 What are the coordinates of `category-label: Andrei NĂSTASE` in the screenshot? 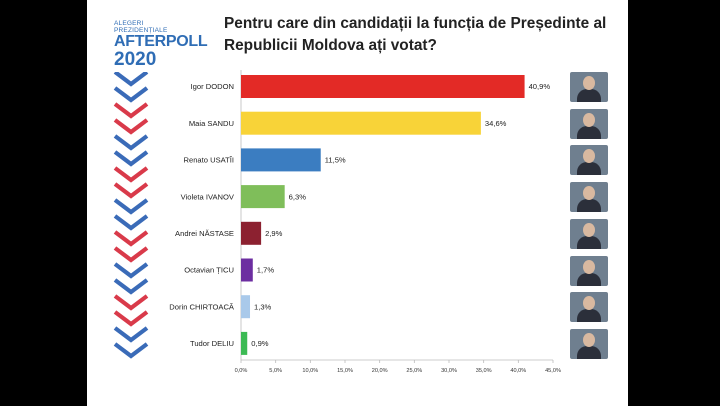 It's located at (204, 233).